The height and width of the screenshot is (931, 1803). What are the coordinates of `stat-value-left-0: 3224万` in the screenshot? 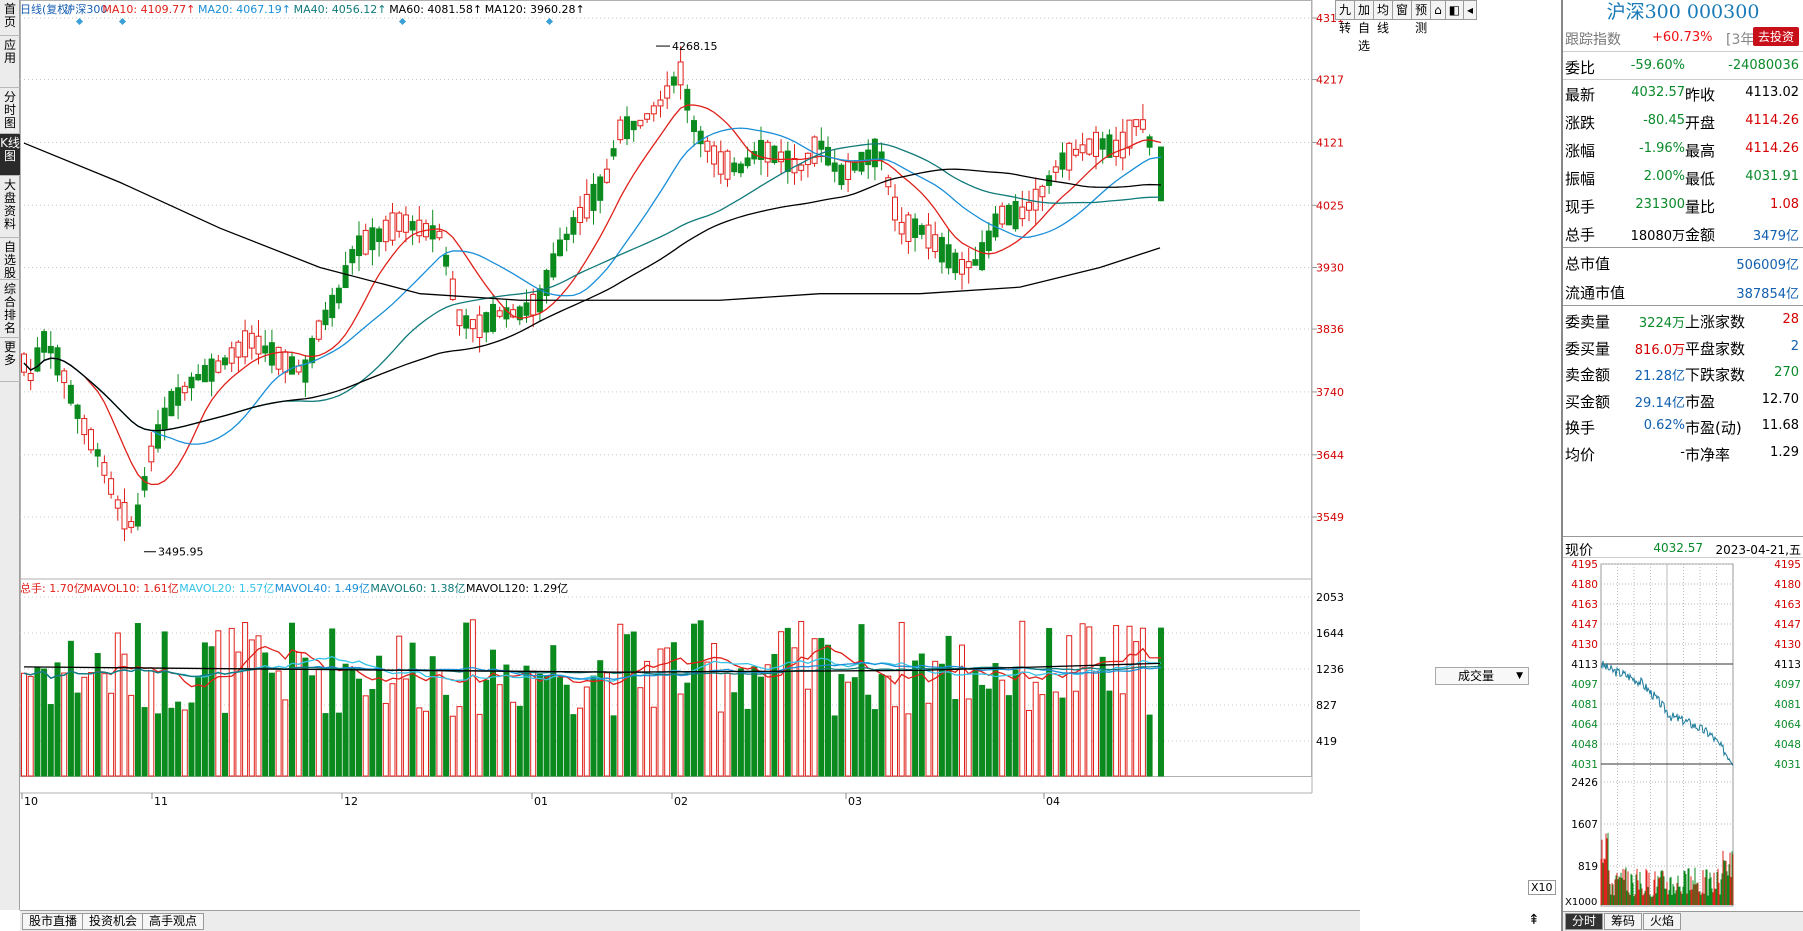 It's located at (1661, 323).